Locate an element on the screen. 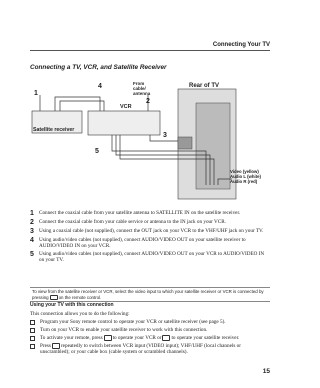  bullet-part: to operate your satellite receiver. is located at coordinates (205, 338).